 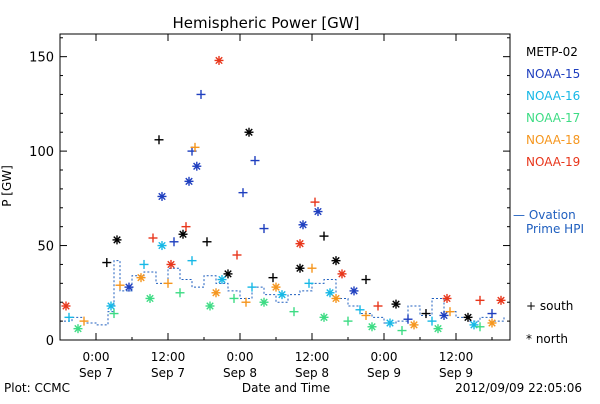 What do you see at coordinates (553, 96) in the screenshot?
I see `legend-entry: NOAA-16` at bounding box center [553, 96].